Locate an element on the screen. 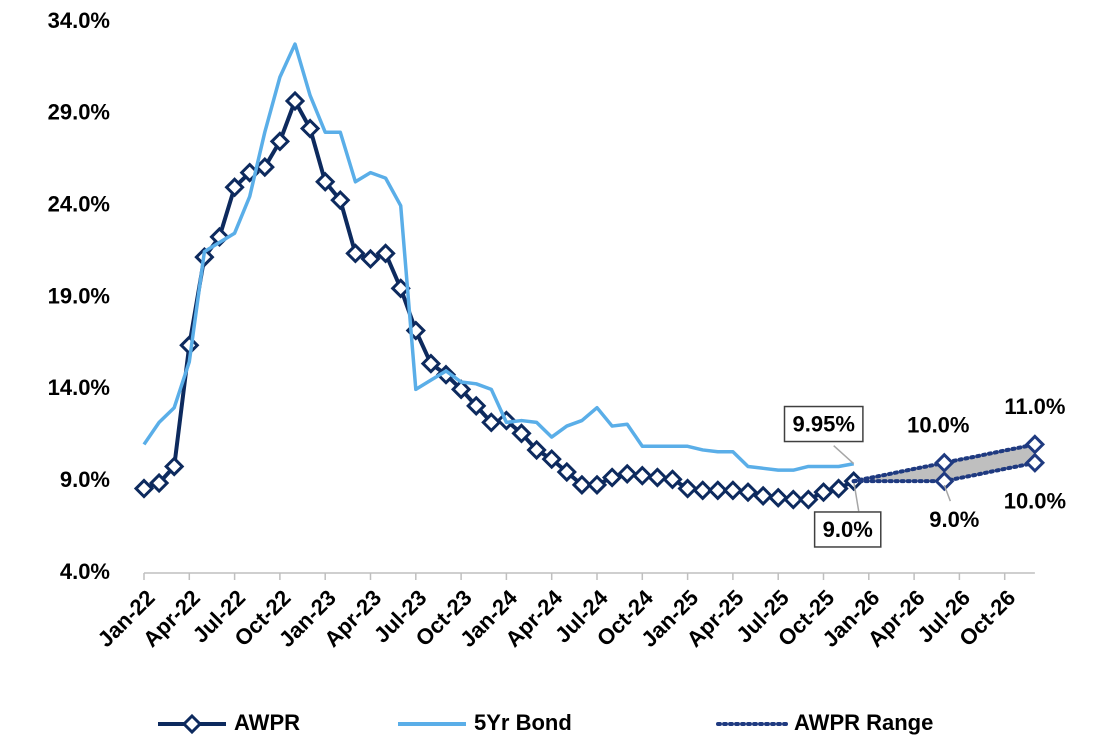  y-tick-label: 9.0% is located at coordinates (85, 479).